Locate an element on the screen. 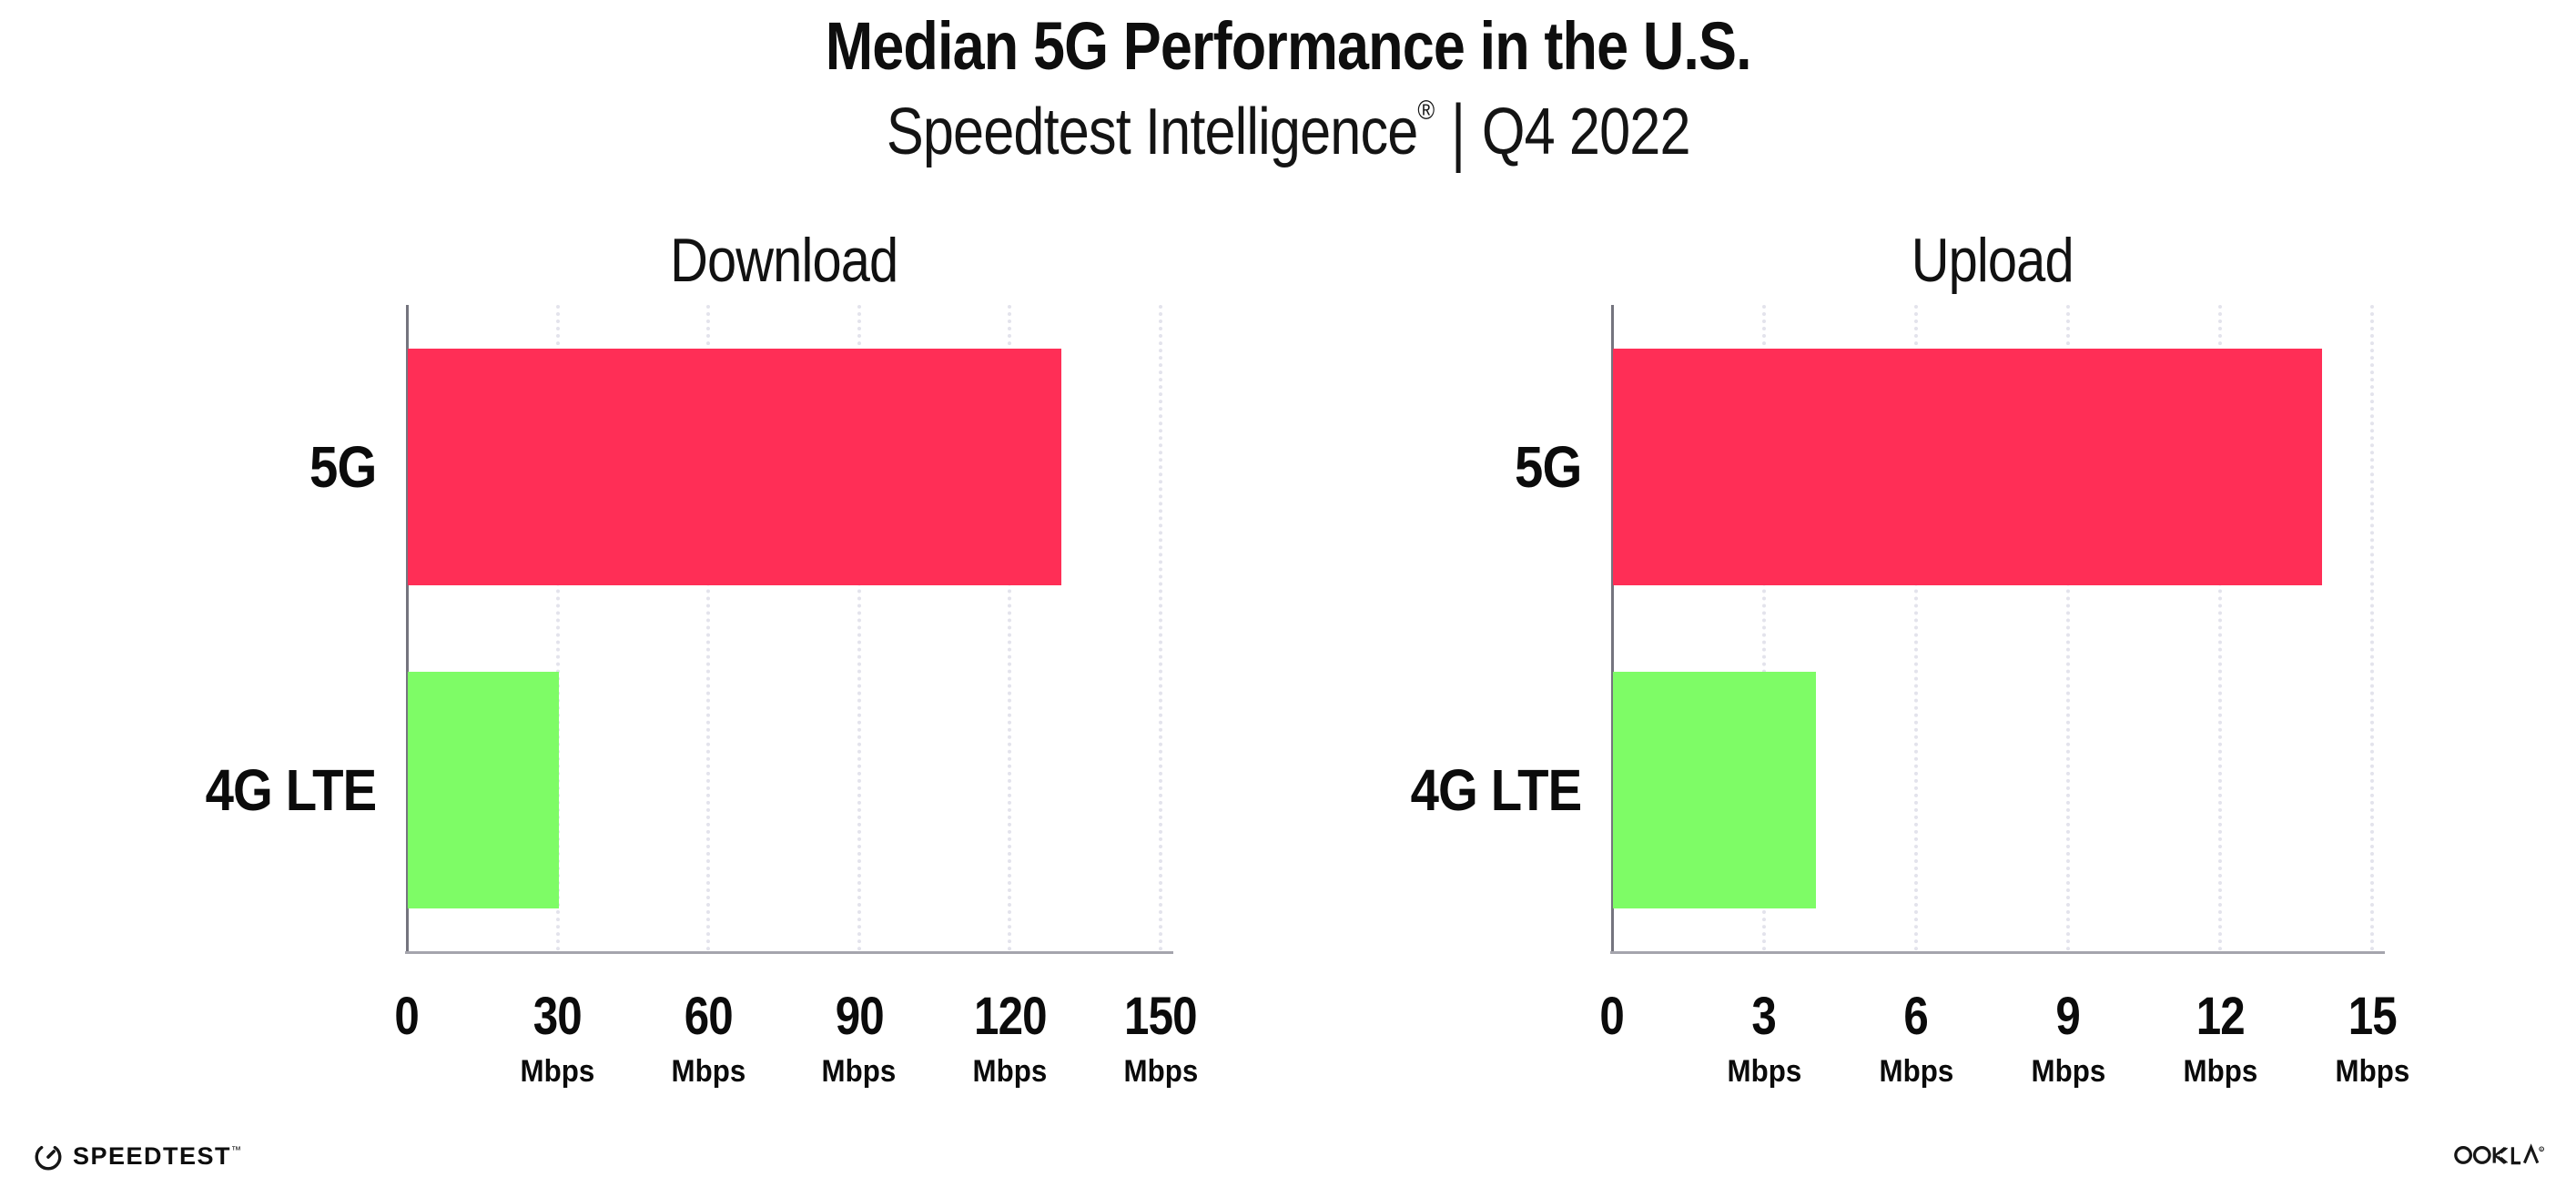  page-subtitle: Speedtest Intelligence® | Q4 2022 is located at coordinates (1288, 132).